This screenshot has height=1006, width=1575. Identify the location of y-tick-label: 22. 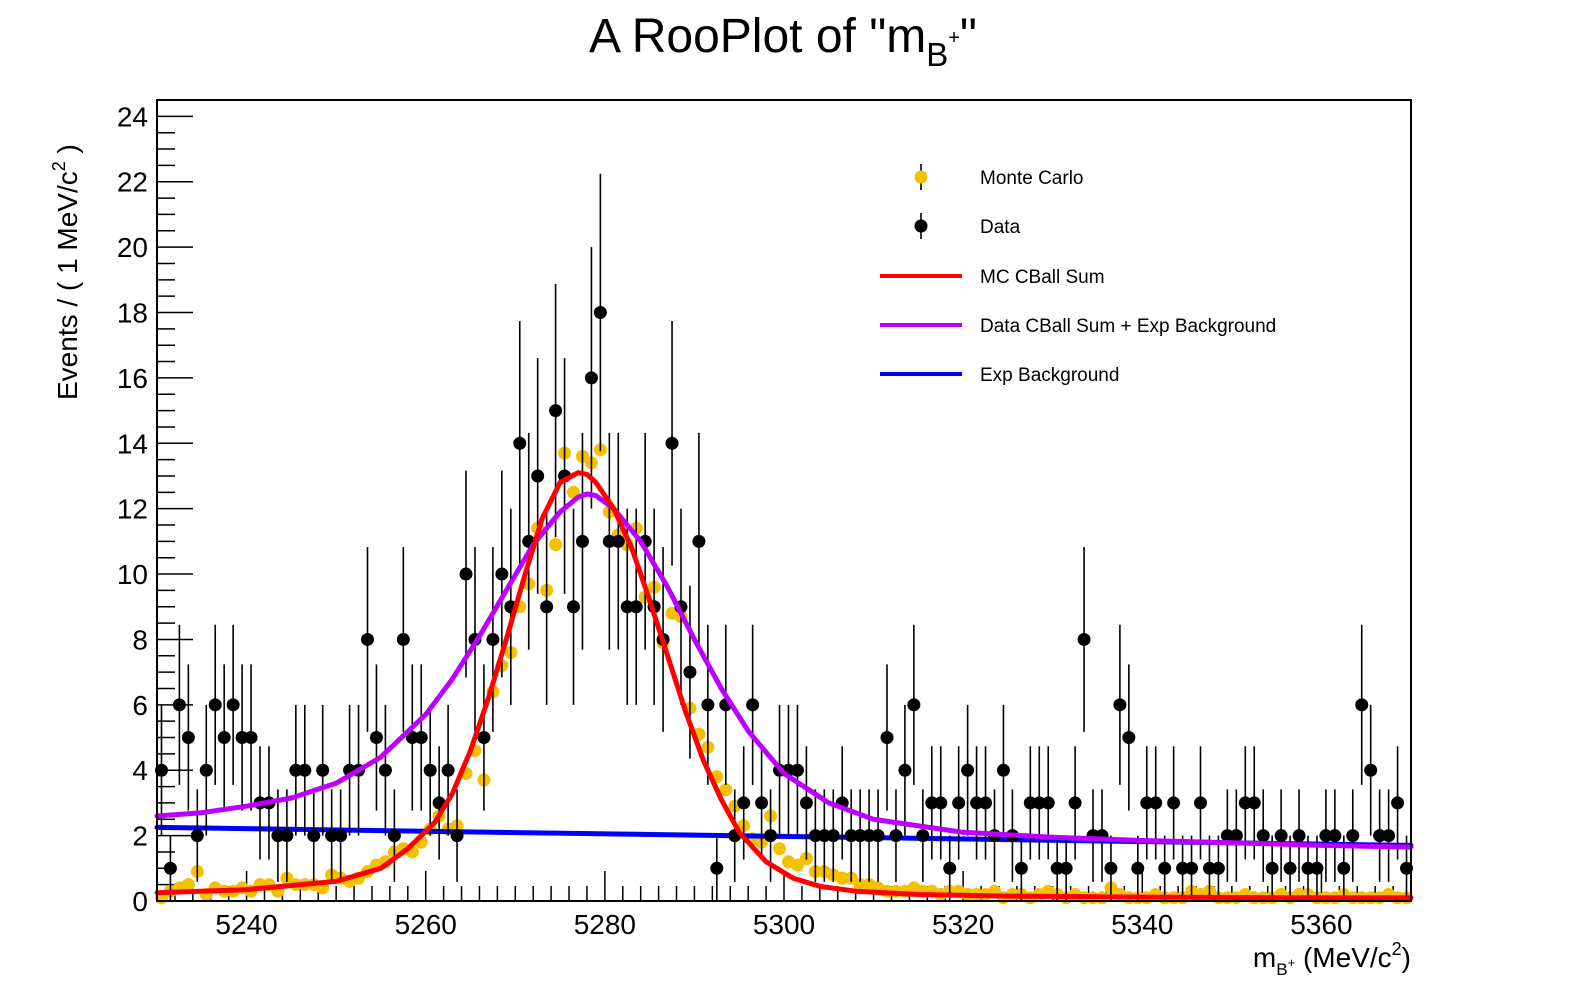
(132, 182).